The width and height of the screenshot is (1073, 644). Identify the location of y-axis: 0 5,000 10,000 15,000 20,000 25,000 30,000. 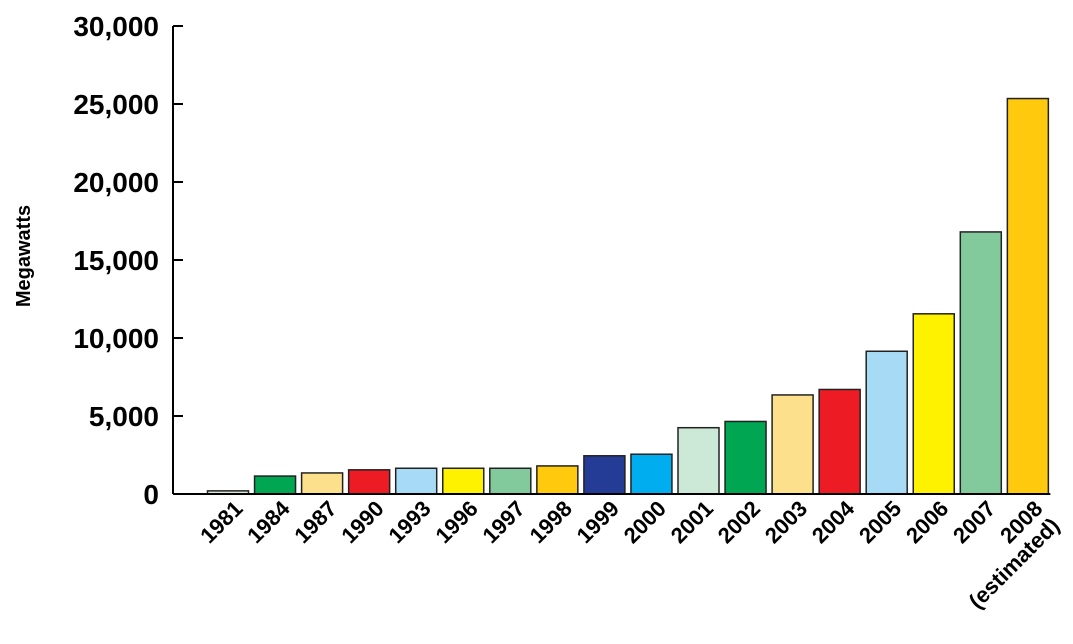
(128, 260).